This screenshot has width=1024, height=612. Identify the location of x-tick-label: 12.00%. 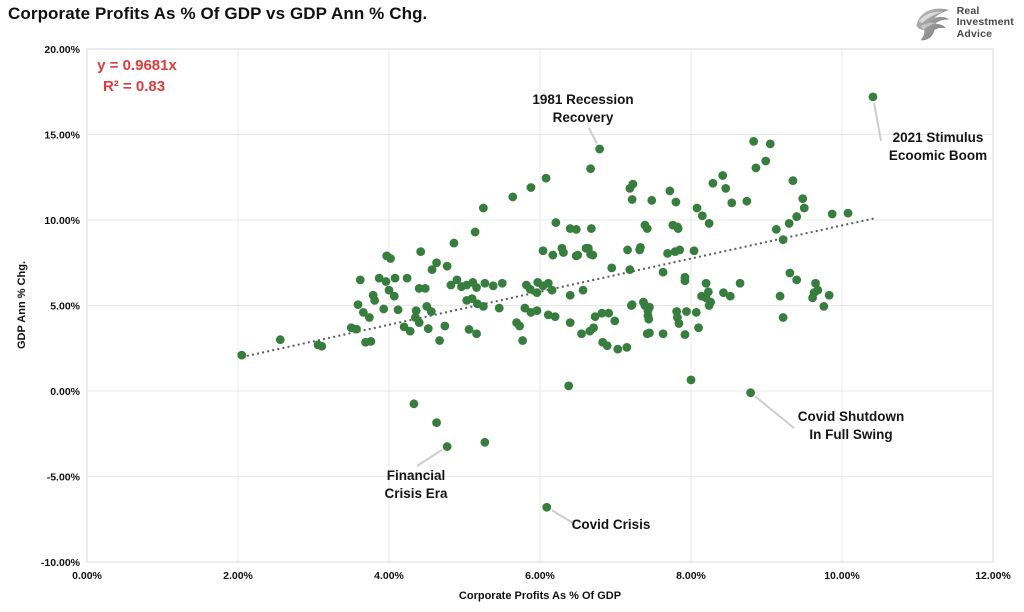
(993, 576).